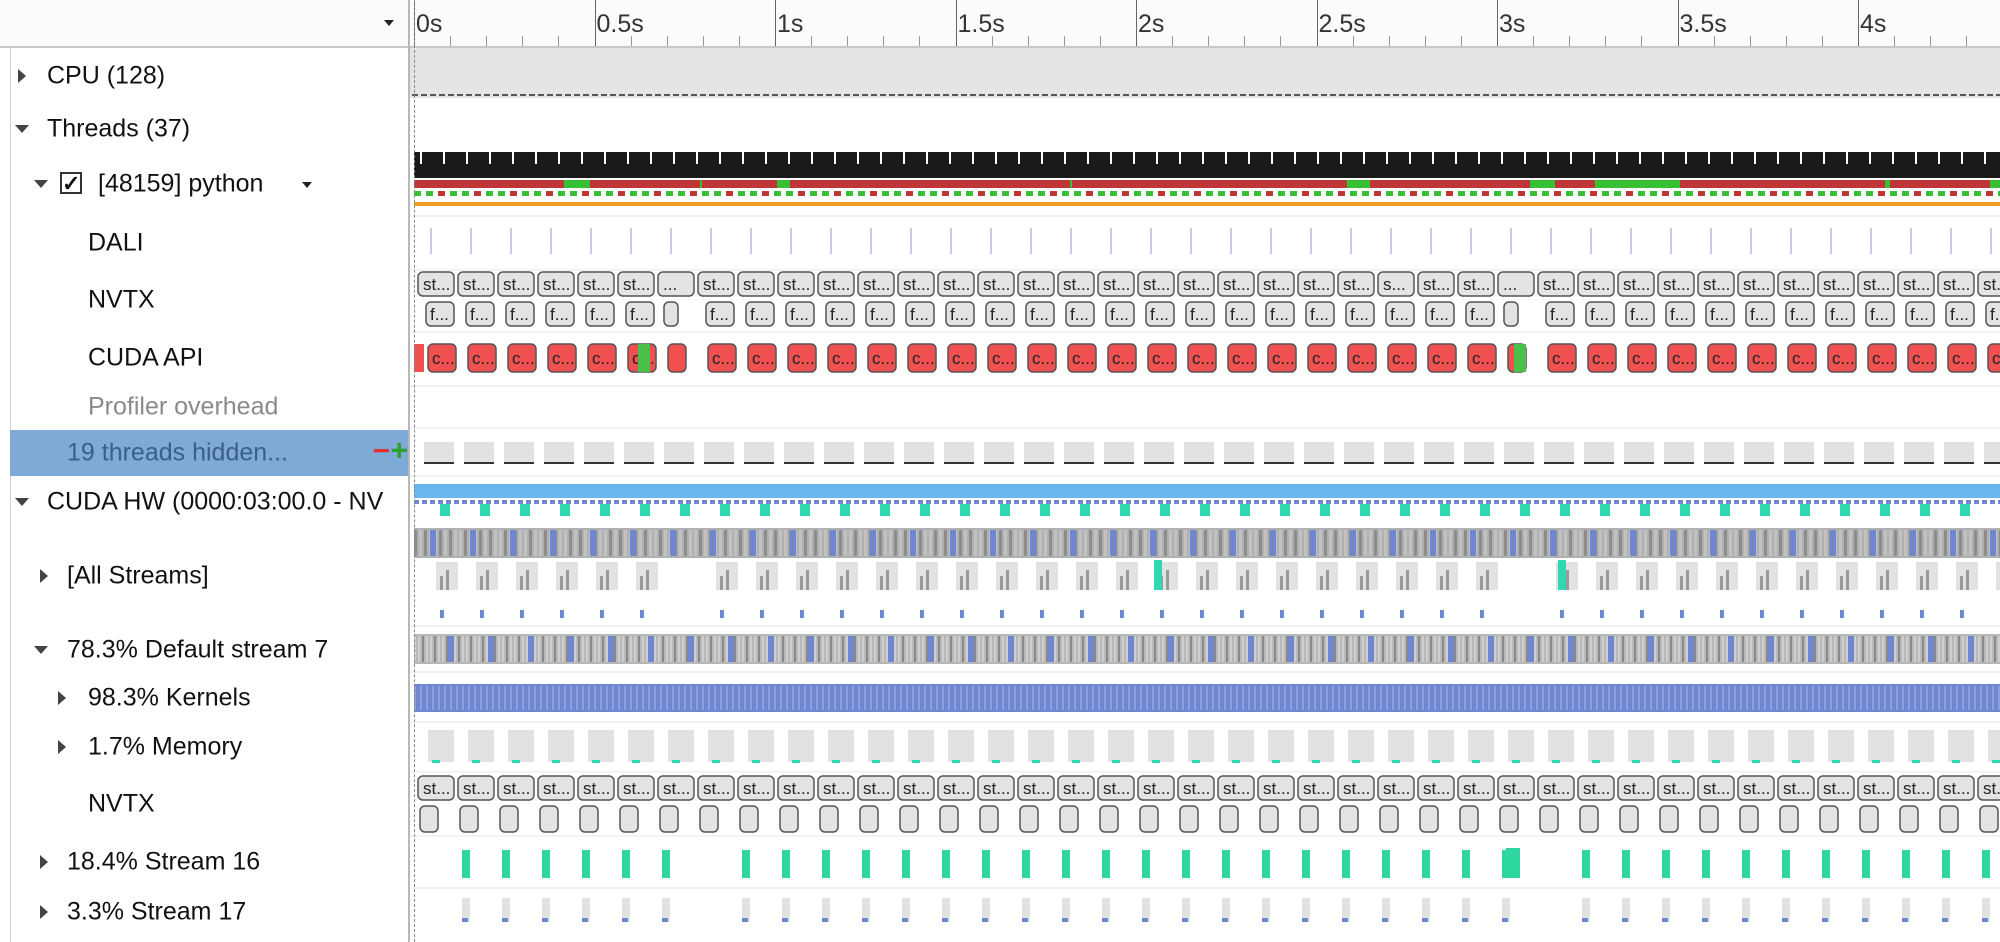  Describe the element at coordinates (399, 451) in the screenshot. I see `show-threads-button: +` at that location.